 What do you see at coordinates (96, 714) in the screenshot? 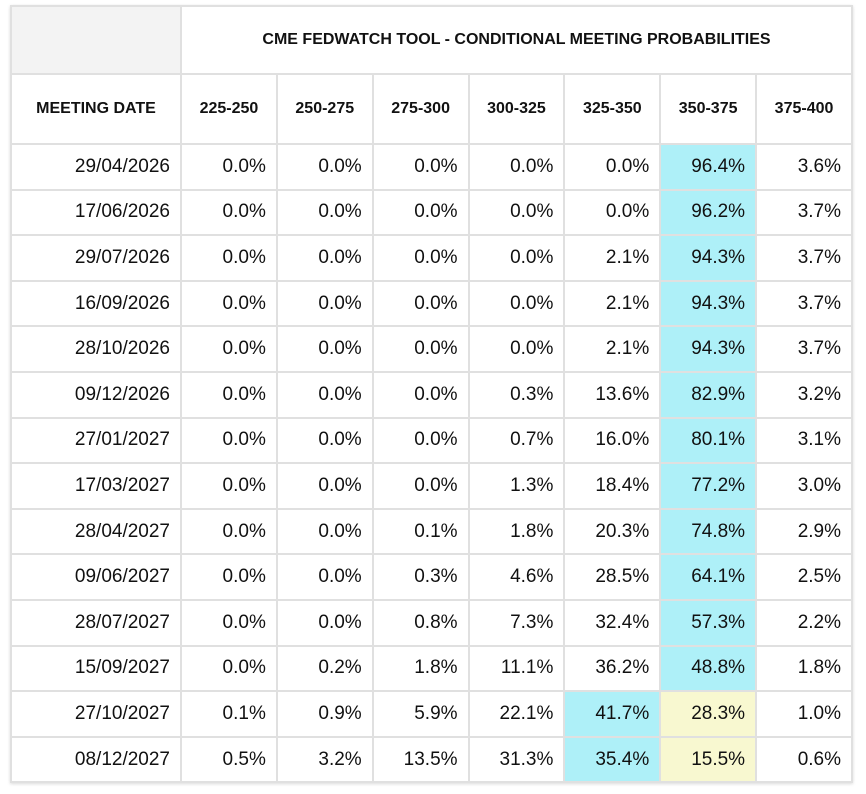
I see `meeting-date: 27/10/2027` at bounding box center [96, 714].